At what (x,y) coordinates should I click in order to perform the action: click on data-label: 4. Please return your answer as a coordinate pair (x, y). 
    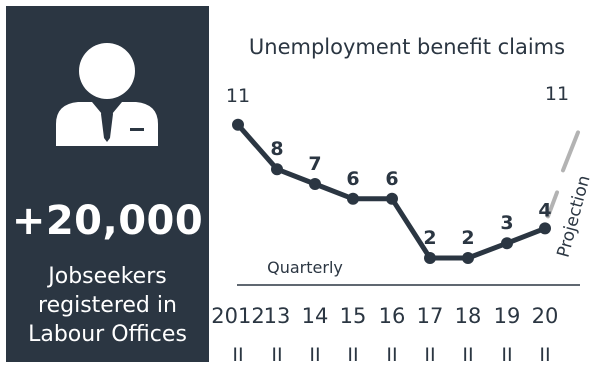
    Looking at the image, I should click on (544, 210).